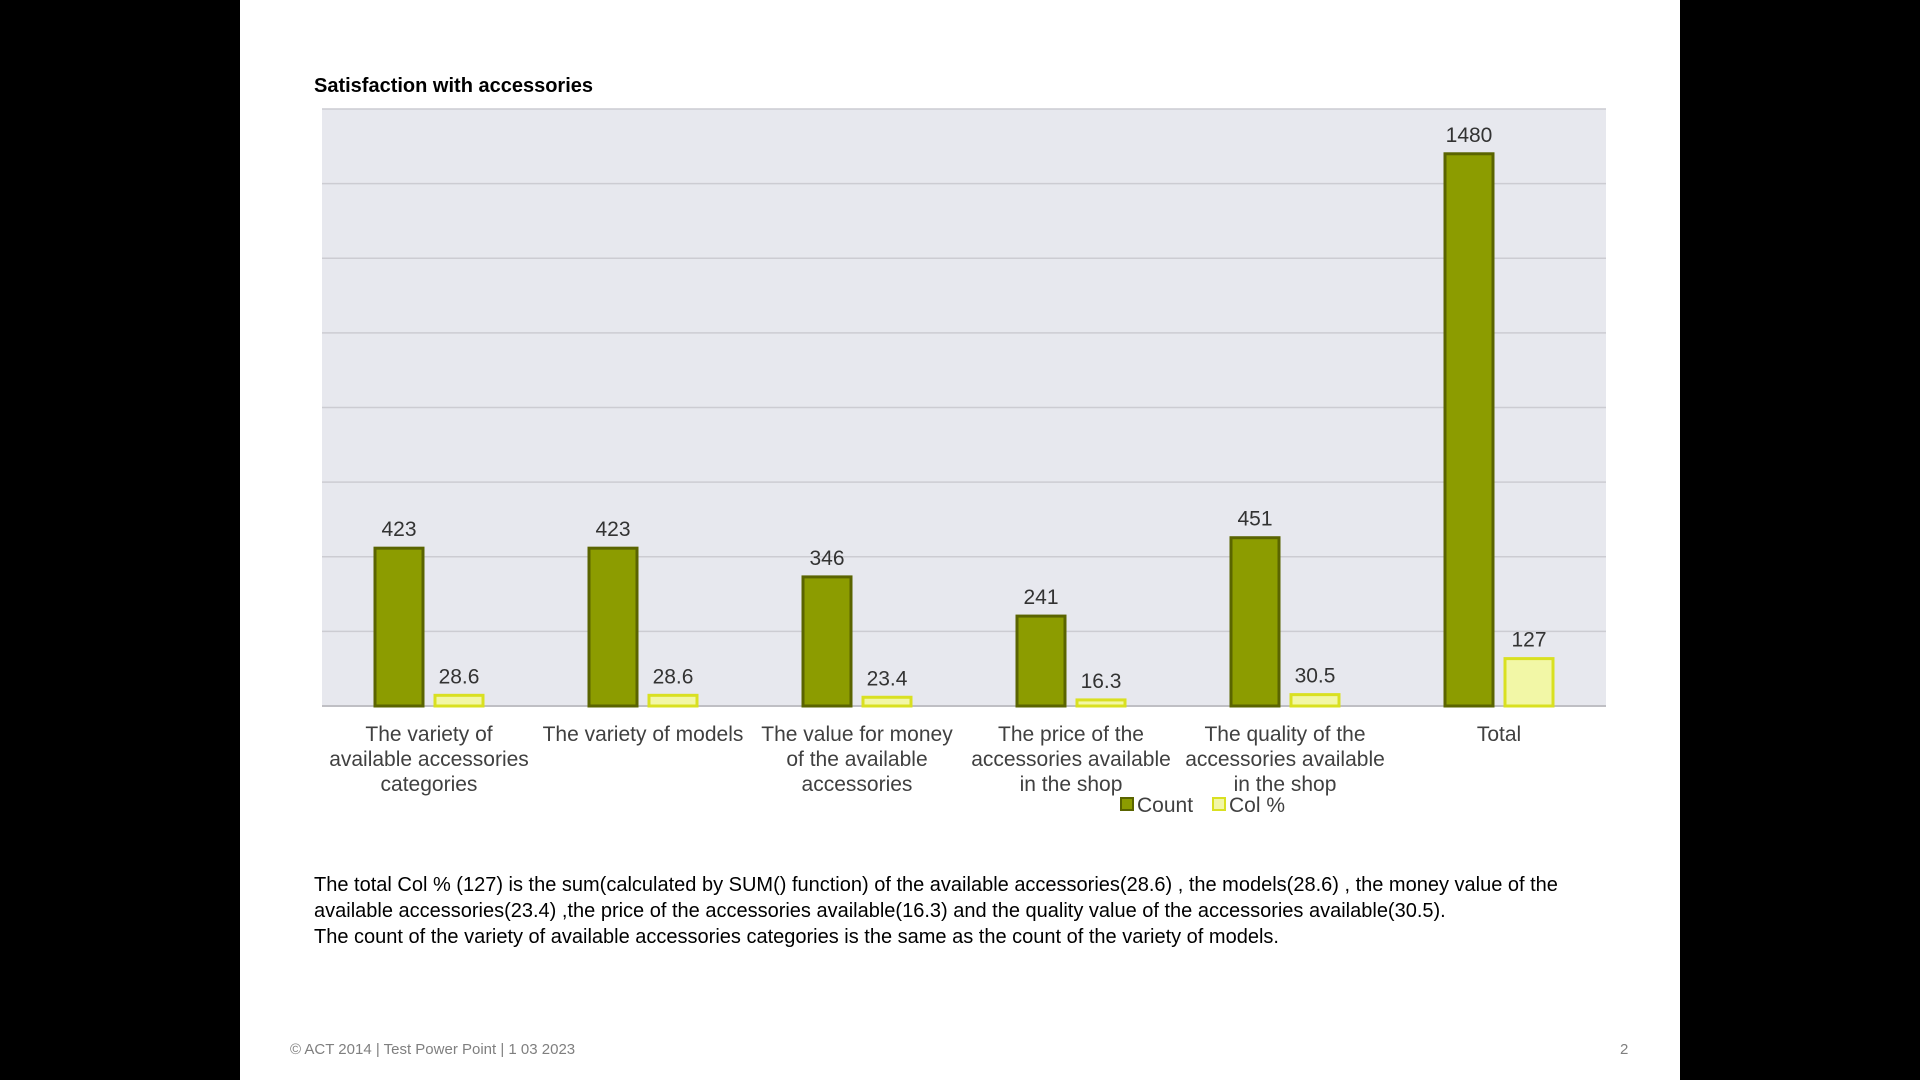 Image resolution: width=1920 pixels, height=1080 pixels. I want to click on legend-swatch-col-percent, so click(1219, 804).